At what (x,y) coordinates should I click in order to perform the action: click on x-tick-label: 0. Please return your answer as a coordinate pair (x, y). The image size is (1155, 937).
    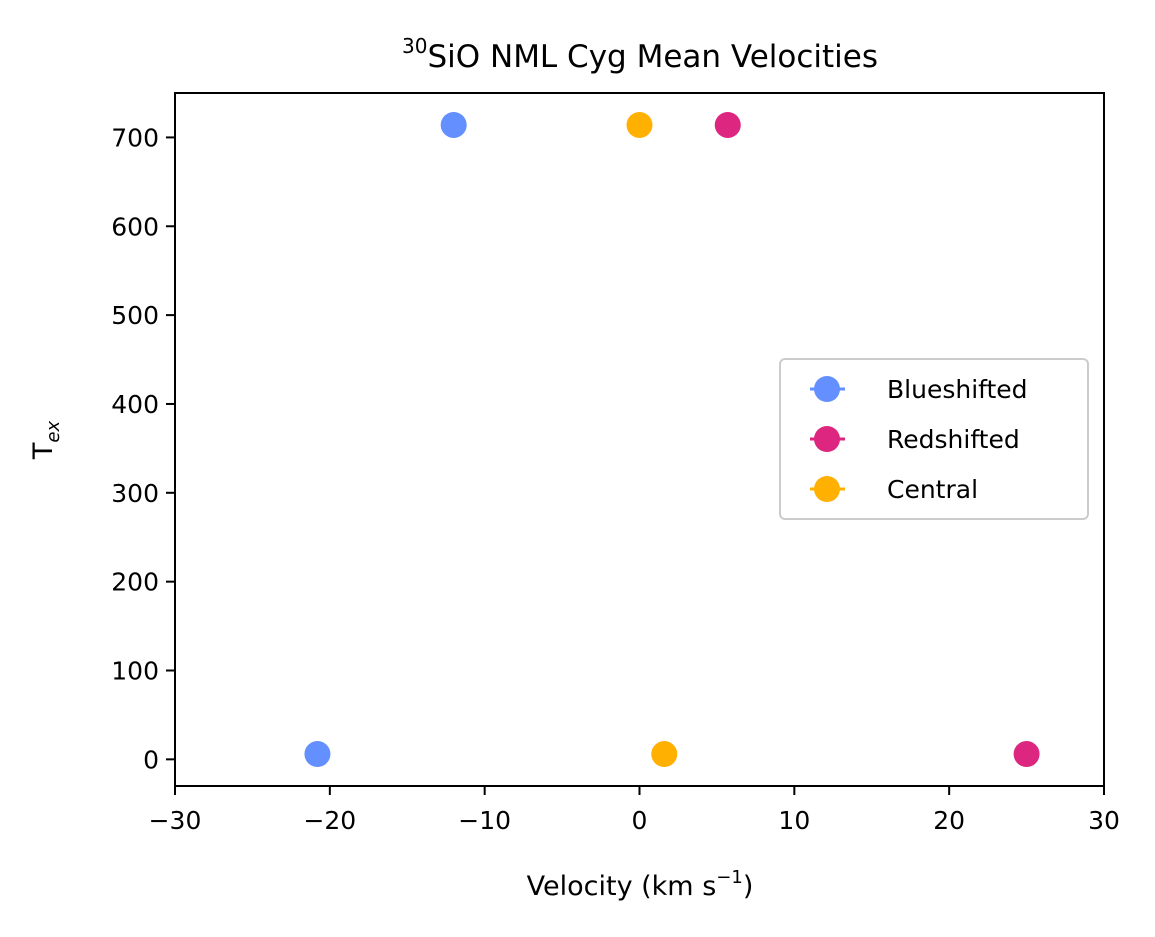
    Looking at the image, I should click on (640, 820).